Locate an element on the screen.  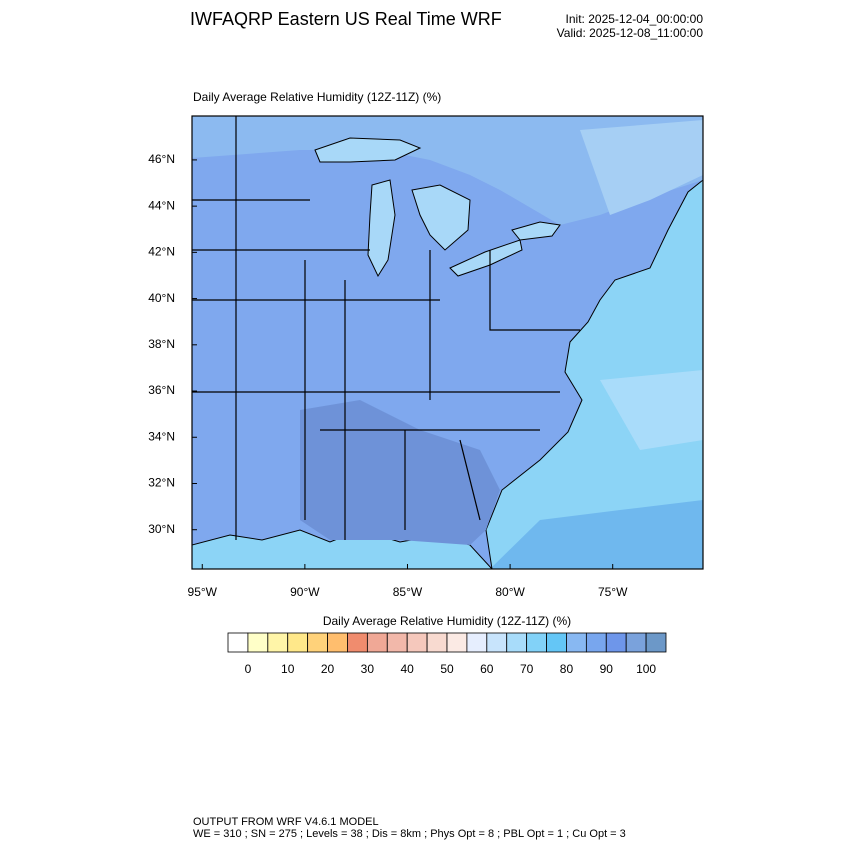
y-tick-label: 32°N is located at coordinates (161, 483).